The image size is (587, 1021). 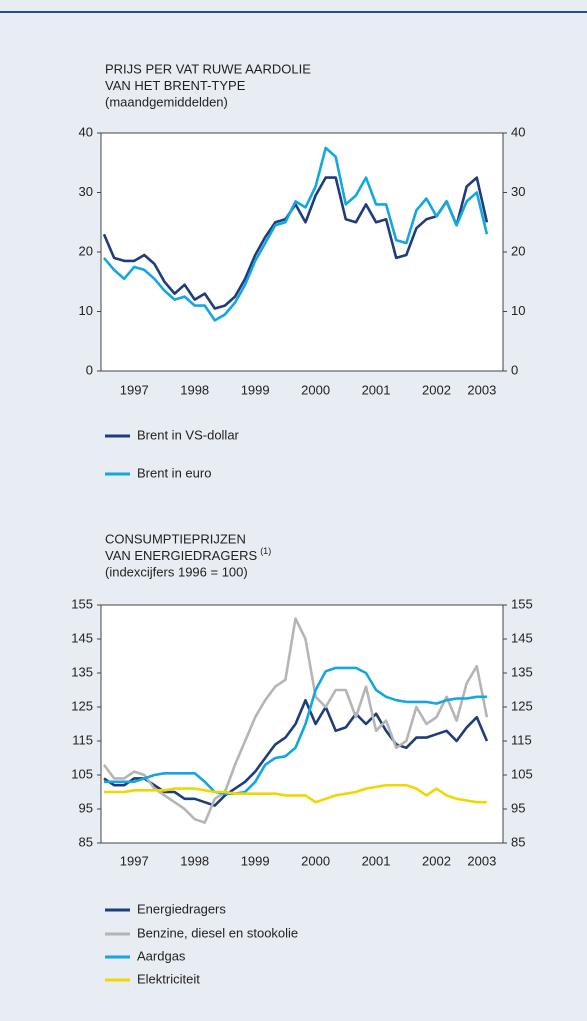 I want to click on chart-title: (indexcijfers 1996 = 100), so click(x=176, y=571).